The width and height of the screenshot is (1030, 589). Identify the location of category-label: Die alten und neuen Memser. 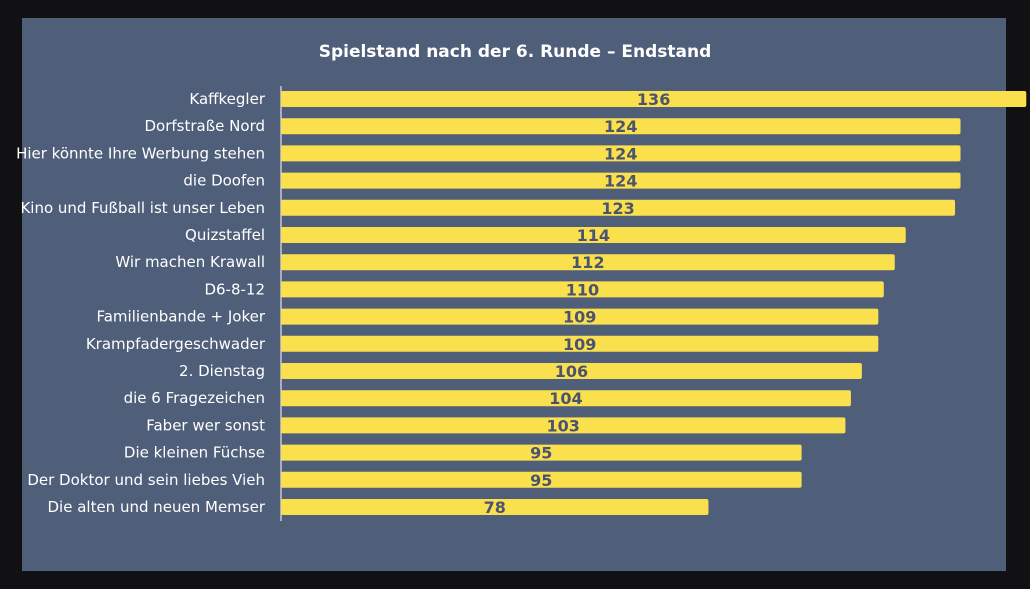
(157, 507).